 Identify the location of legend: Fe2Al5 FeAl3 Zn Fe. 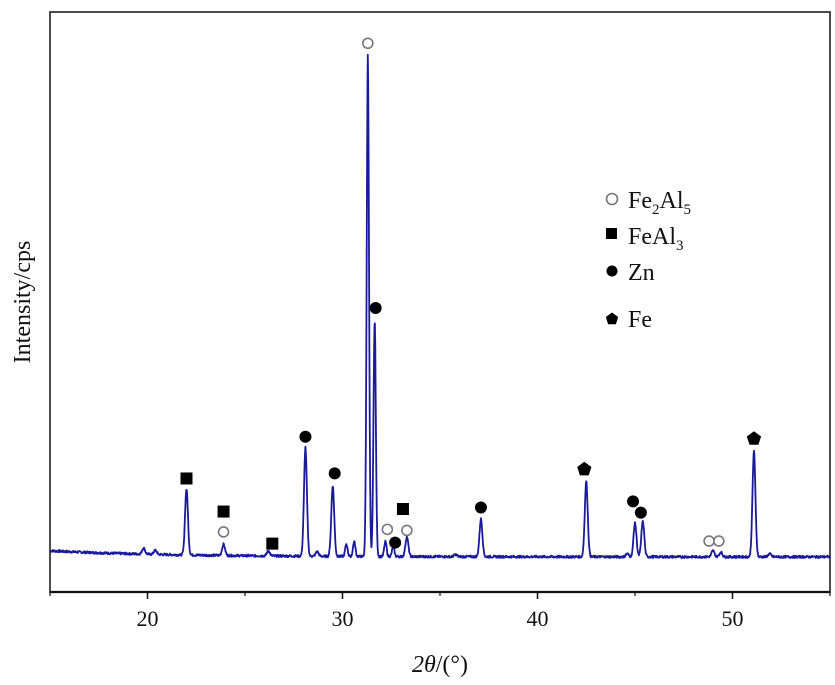
(648, 260).